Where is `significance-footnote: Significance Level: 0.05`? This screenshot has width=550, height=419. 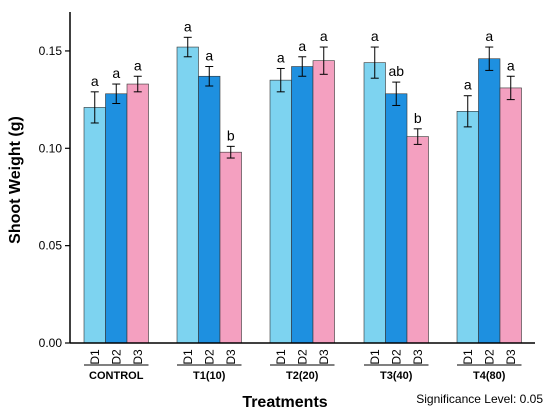 significance-footnote: Significance Level: 0.05 is located at coordinates (479, 399).